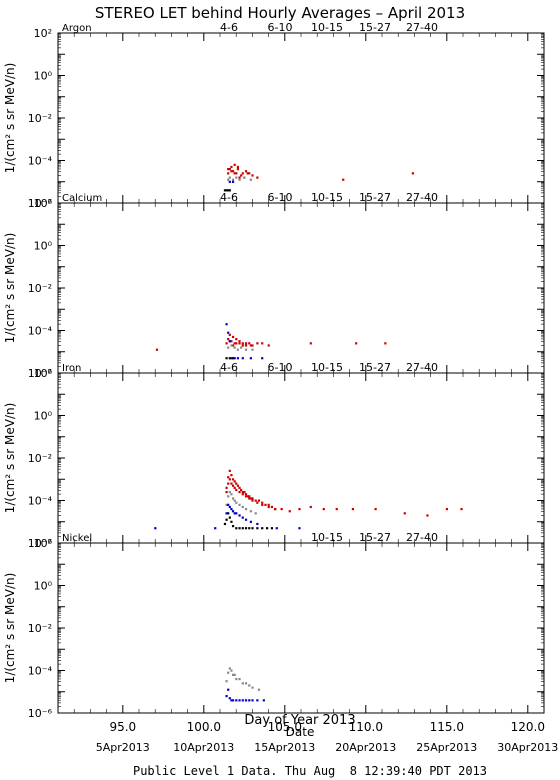 The image size is (560, 780). Describe the element at coordinates (204, 727) in the screenshot. I see `x-tick-label: 100.0` at that location.